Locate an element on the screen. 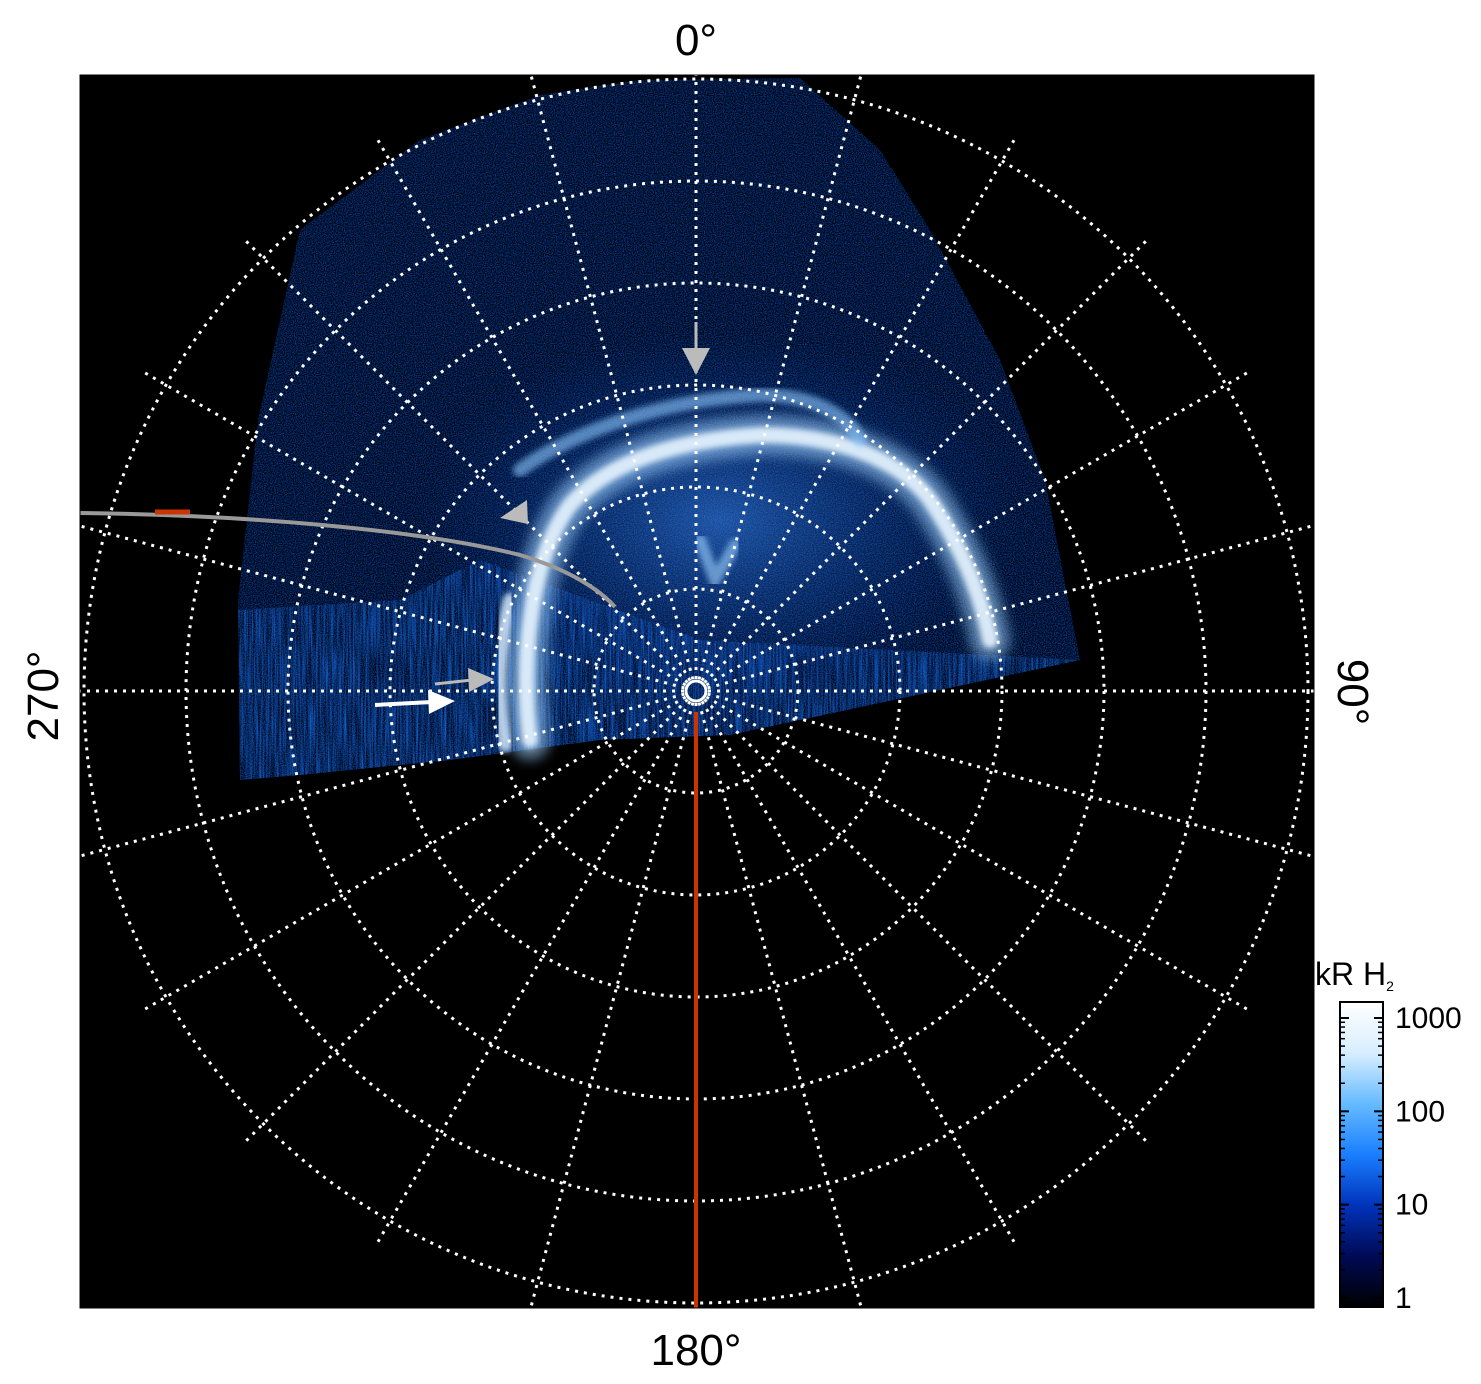 Image resolution: width=1481 pixels, height=1384 pixels. label-top: 0° is located at coordinates (696, 40).